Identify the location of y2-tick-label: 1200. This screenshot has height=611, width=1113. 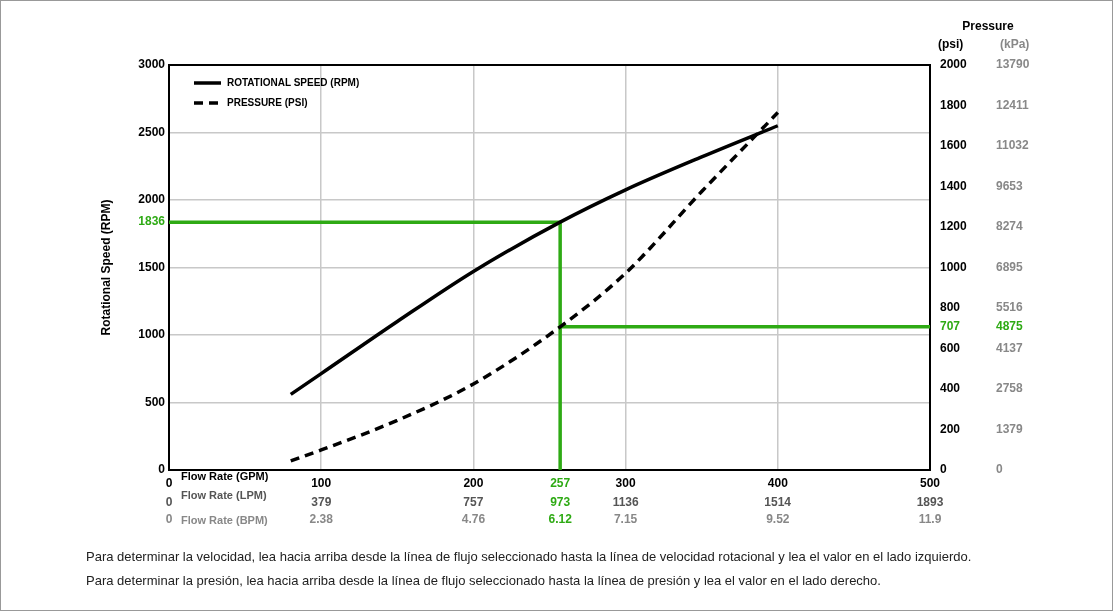
(954, 226).